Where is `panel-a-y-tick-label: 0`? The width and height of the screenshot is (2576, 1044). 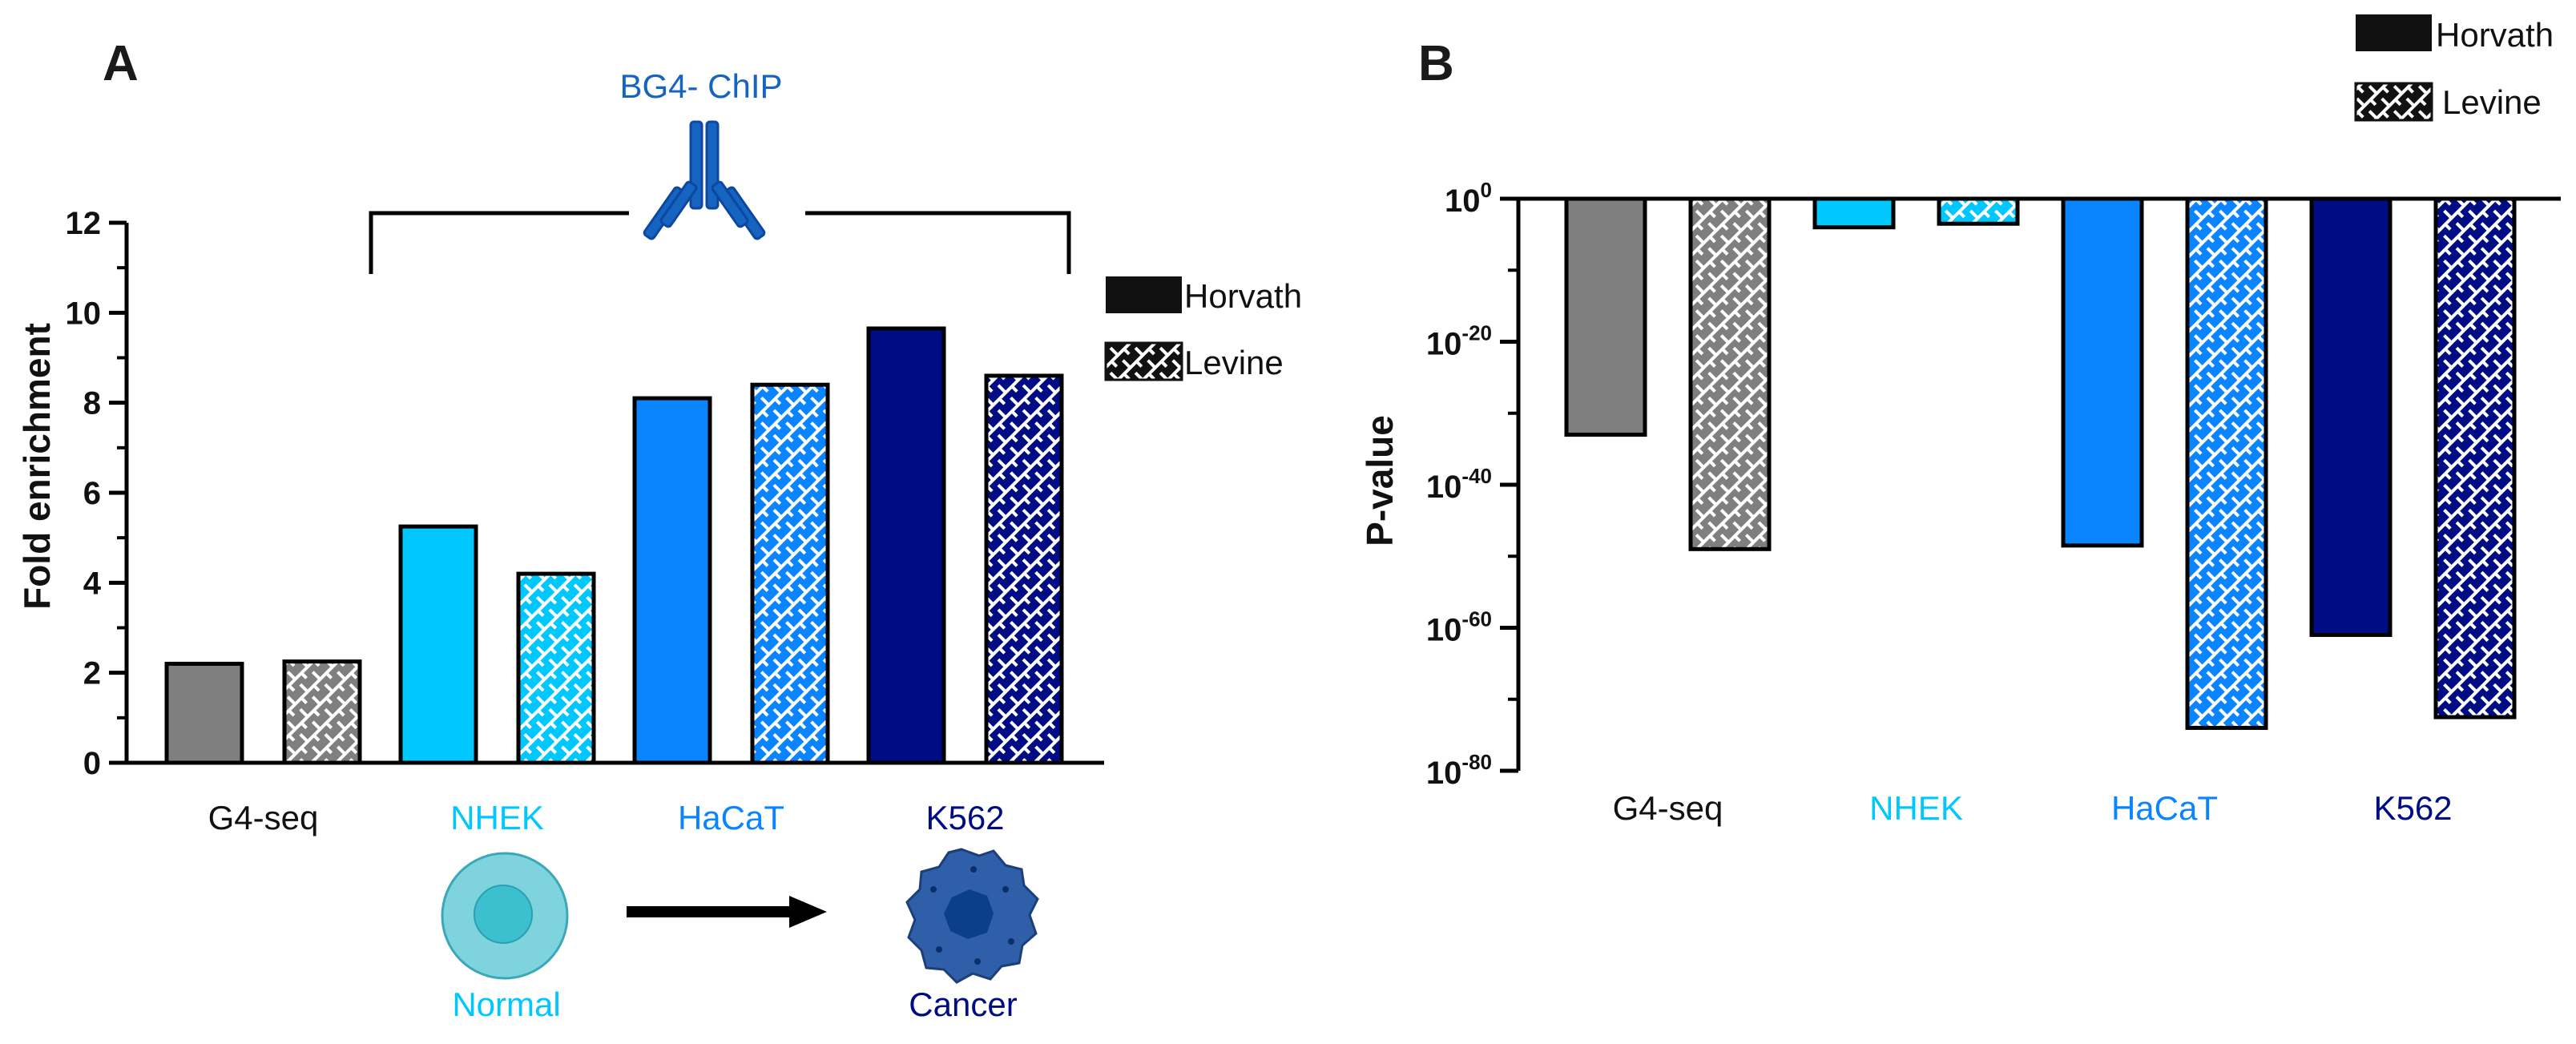 panel-a-y-tick-label: 0 is located at coordinates (92, 763).